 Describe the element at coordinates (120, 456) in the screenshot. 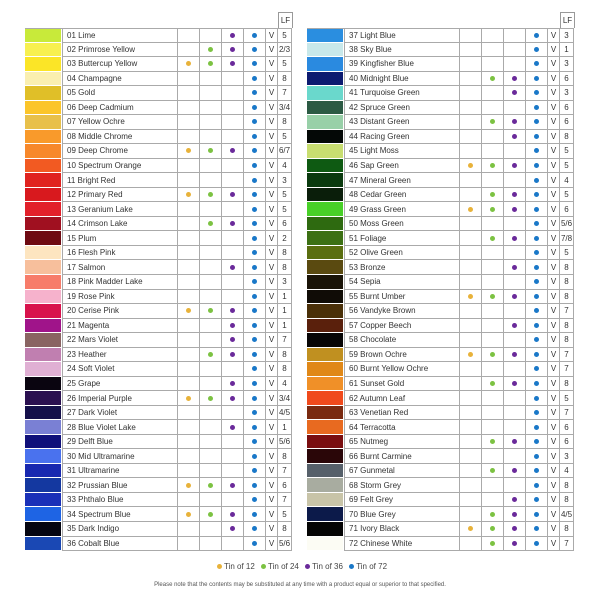

I see `pencil-name: 30 Mid Ultramarine` at that location.